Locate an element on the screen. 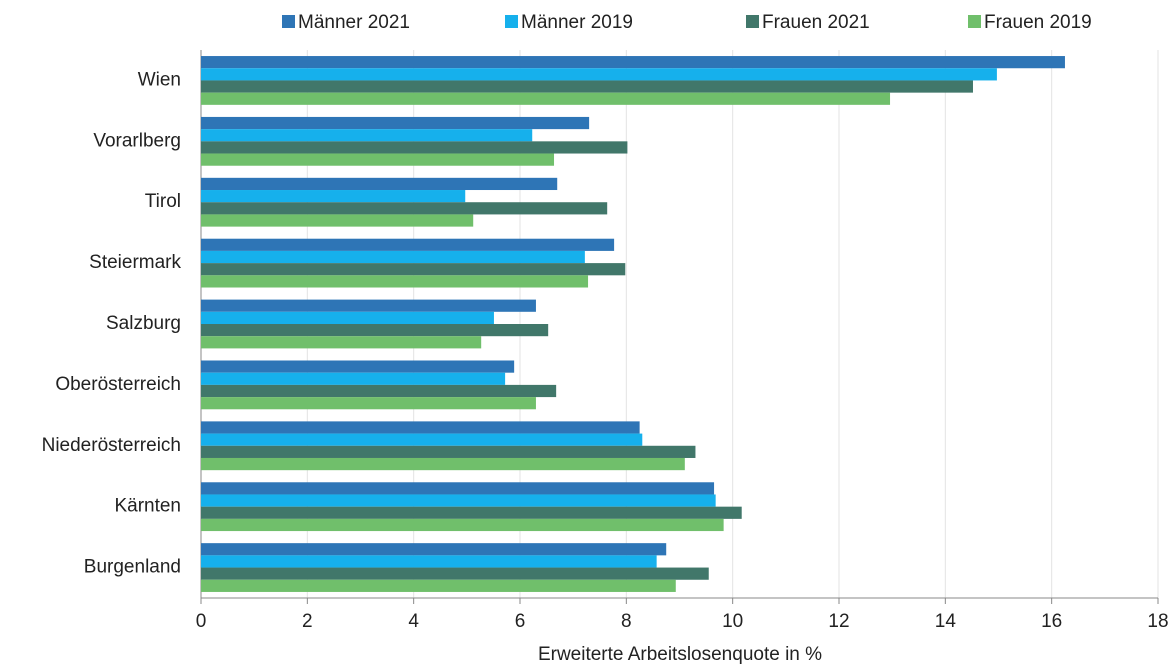 Image resolution: width=1174 pixels, height=666 pixels. x-tick-label: 2 is located at coordinates (307, 621).